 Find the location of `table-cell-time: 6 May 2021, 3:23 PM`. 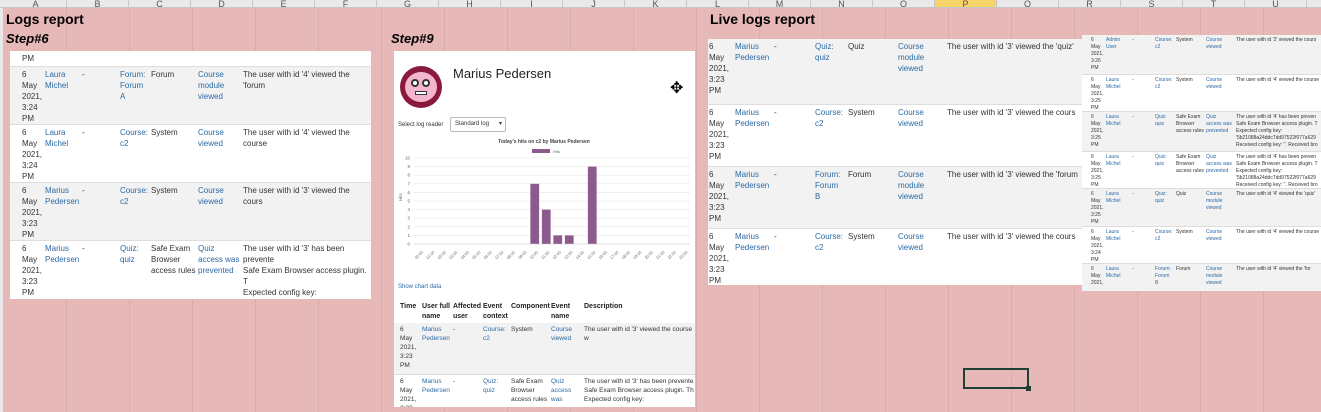

table-cell-time: 6 May 2021, 3:23 PM is located at coordinates (408, 347).